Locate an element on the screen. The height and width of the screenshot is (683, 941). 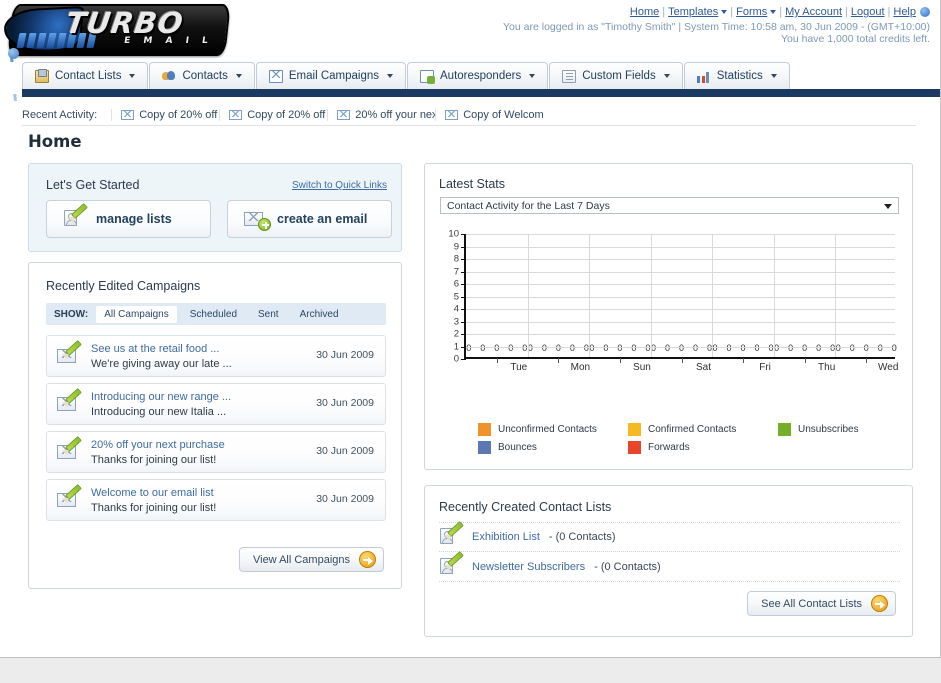
top-link-forms: Forms is located at coordinates (752, 12).